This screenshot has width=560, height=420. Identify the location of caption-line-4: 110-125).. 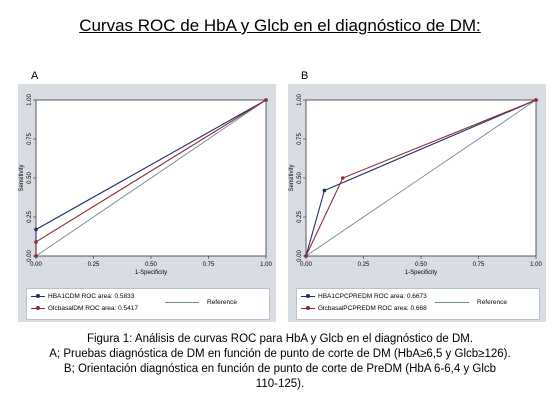
(280, 384).